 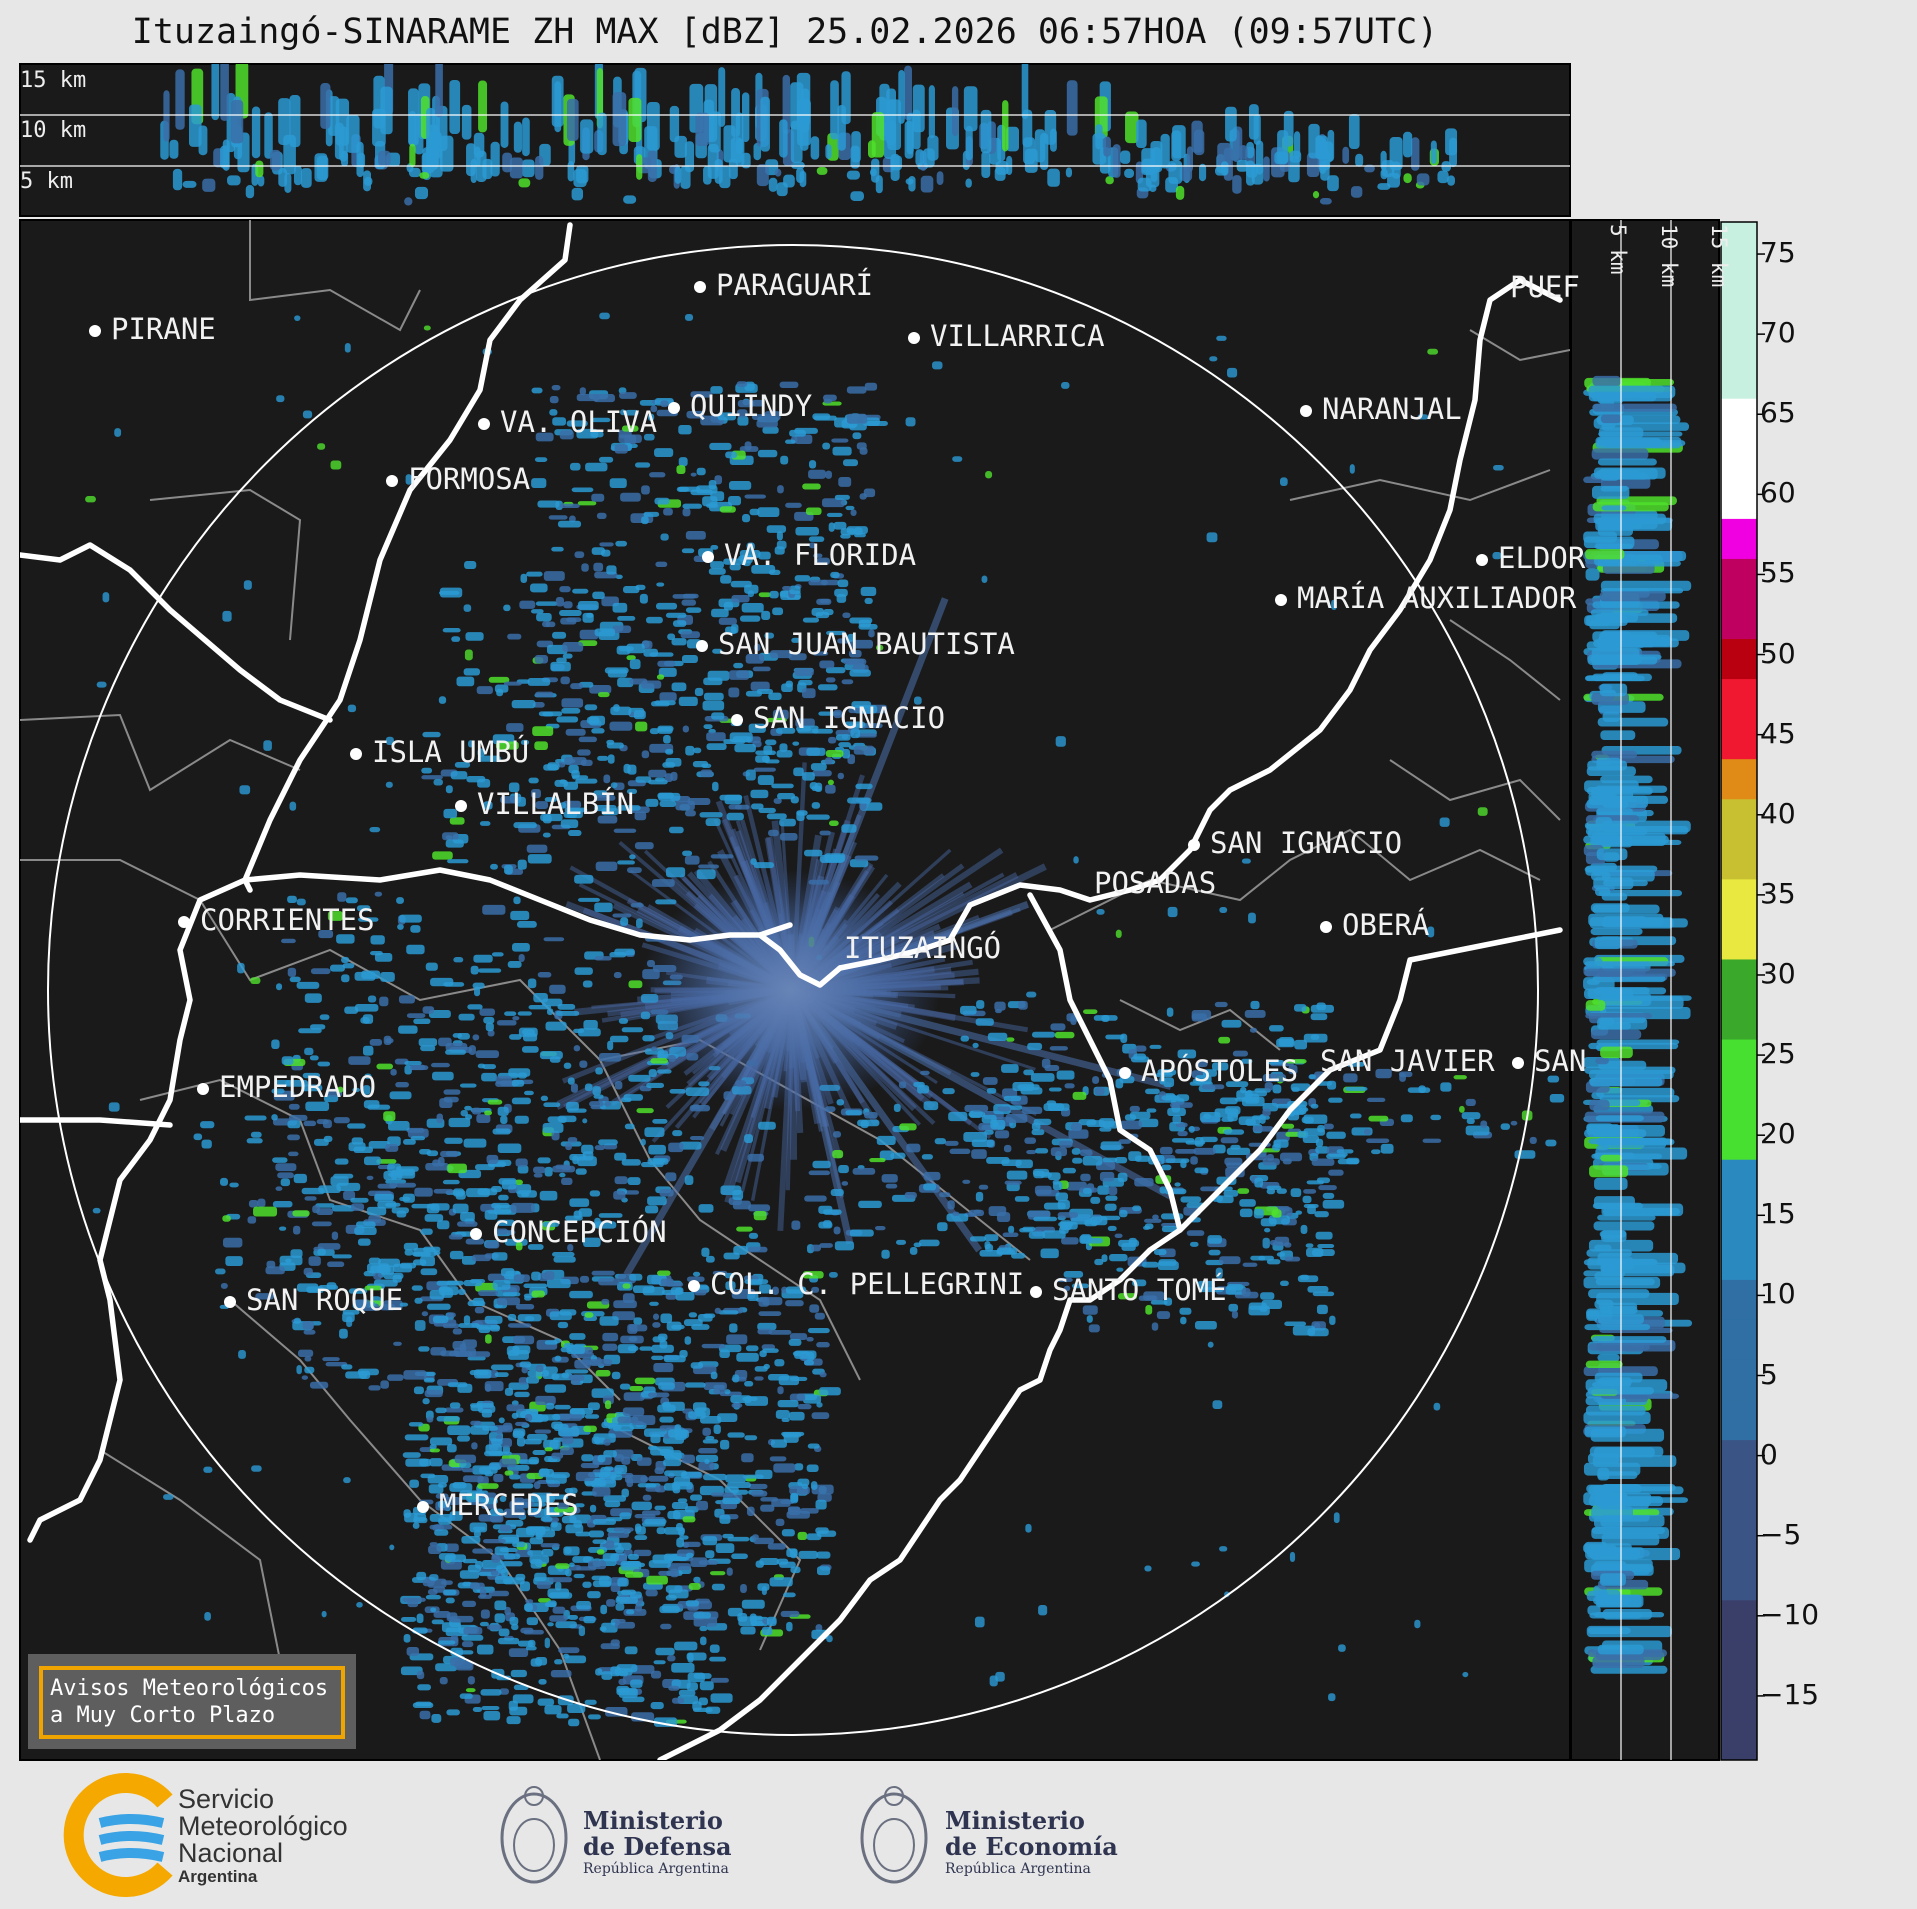 I want to click on city-label: MERCEDES, so click(x=498, y=1505).